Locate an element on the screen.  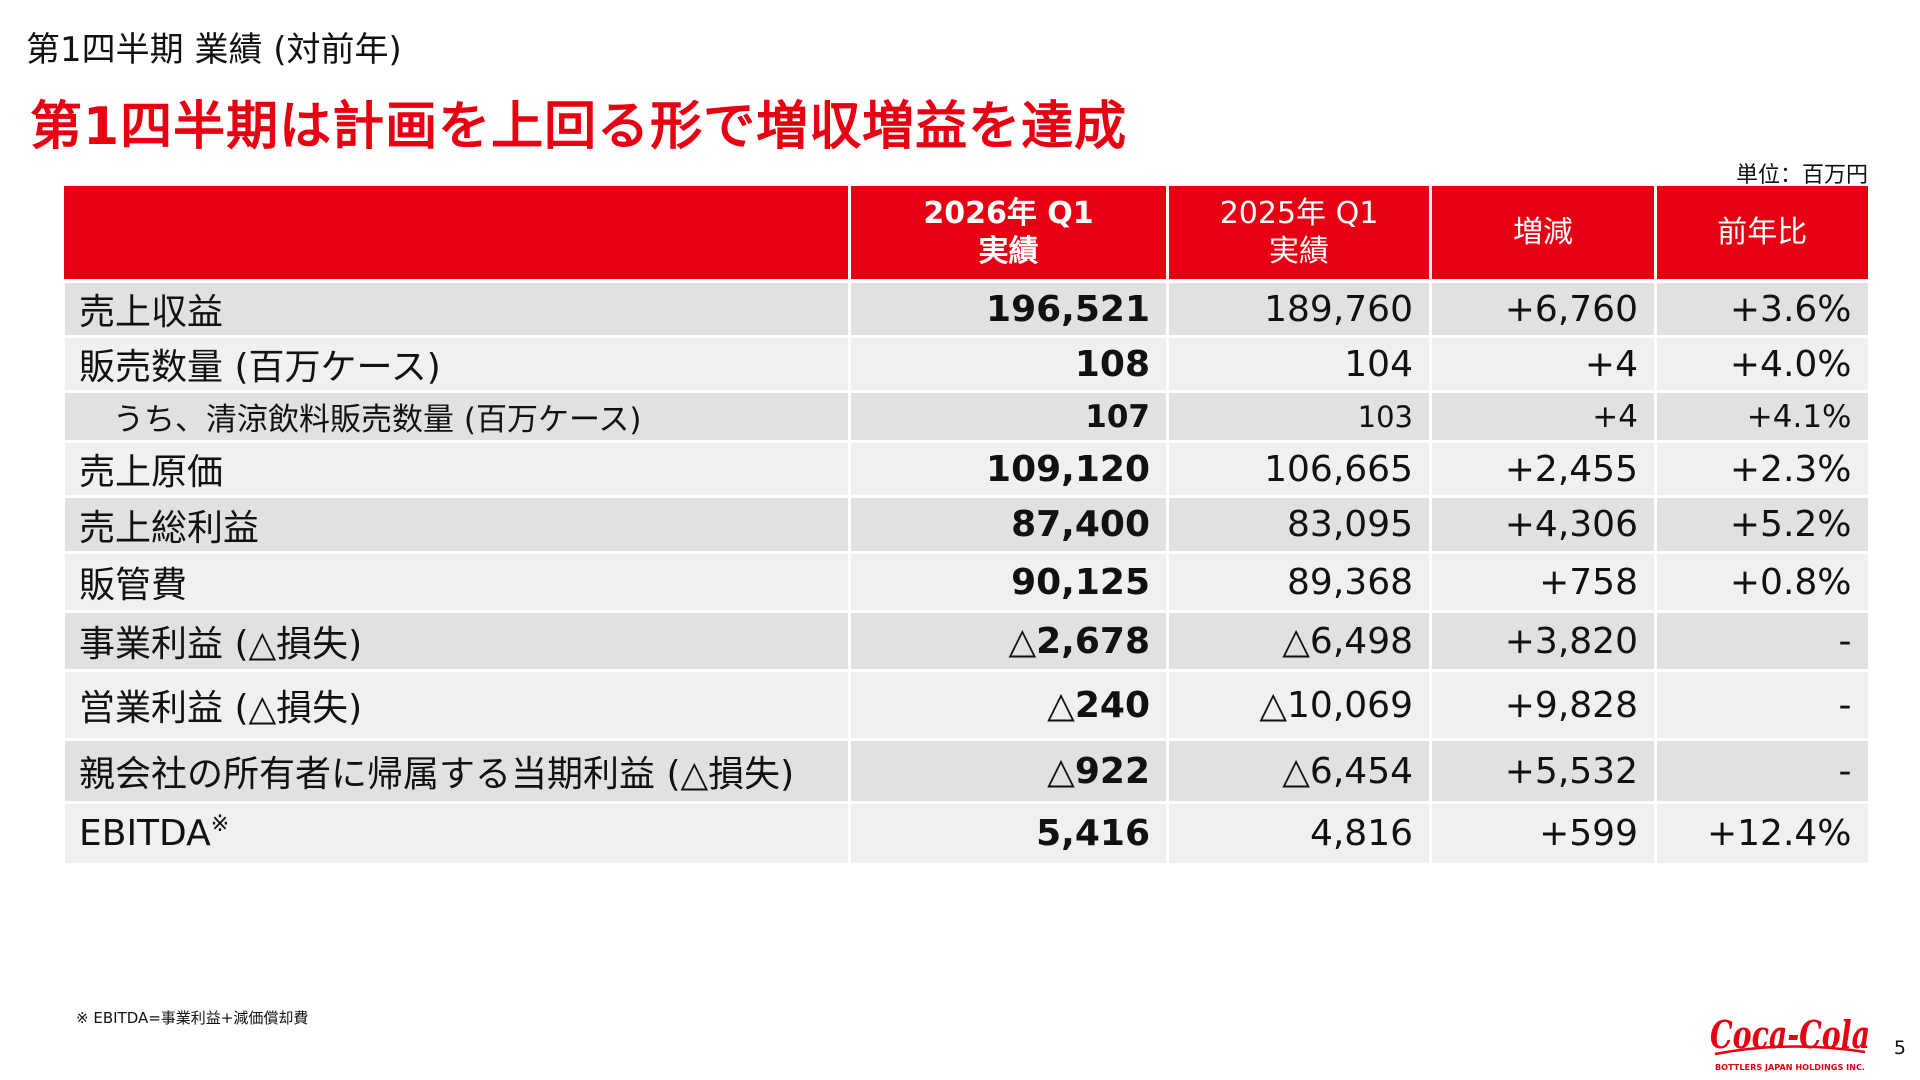
row-label-ebitda: EBITDA※ is located at coordinates (456, 832).